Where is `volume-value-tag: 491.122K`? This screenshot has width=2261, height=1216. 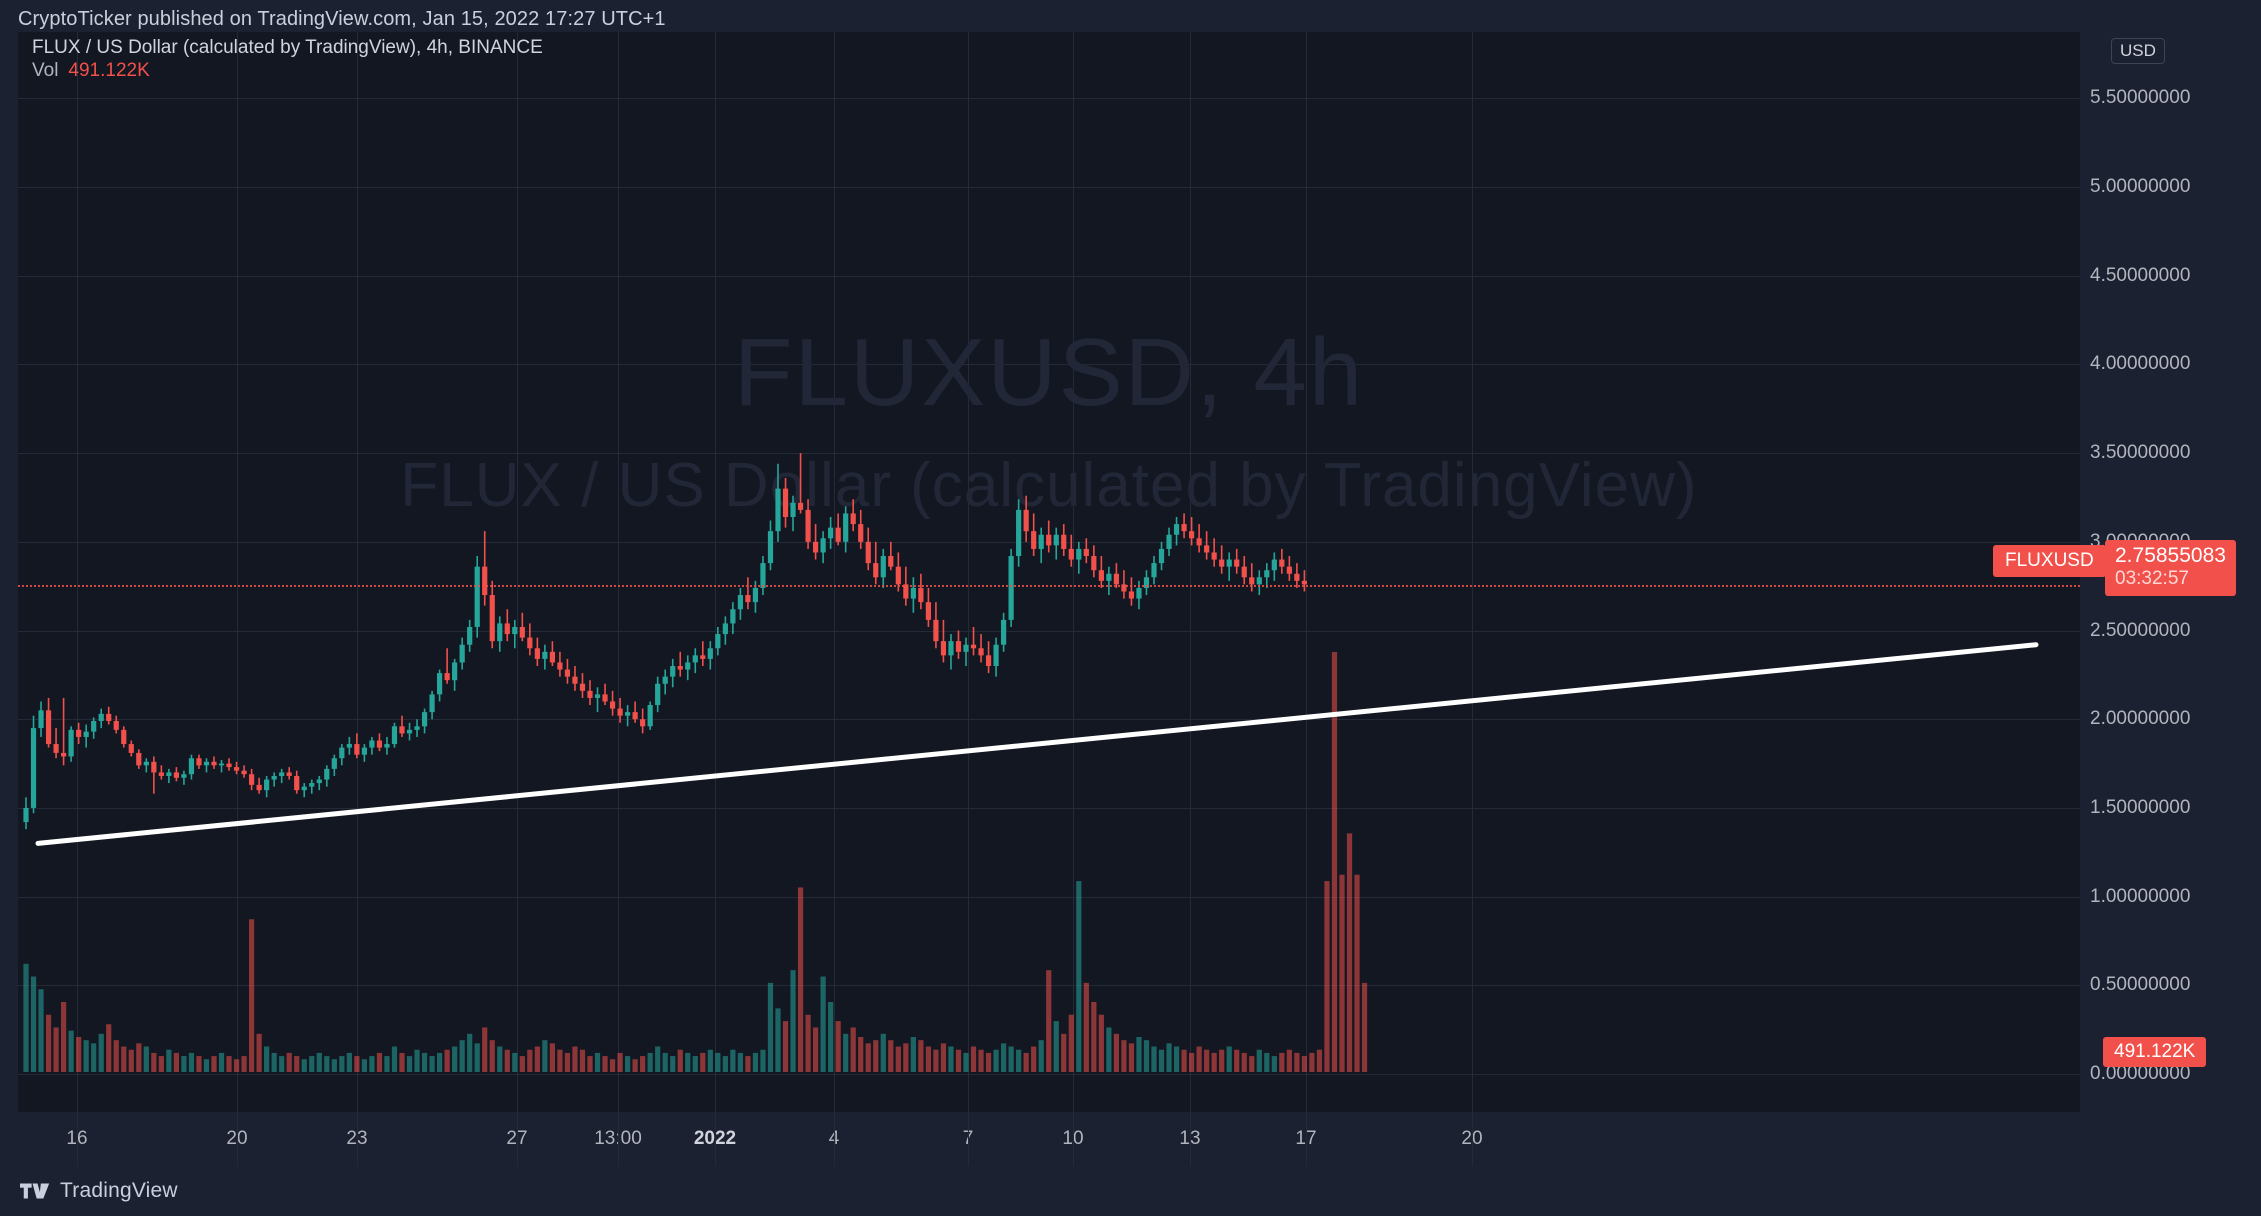 volume-value-tag: 491.122K is located at coordinates (2155, 1052).